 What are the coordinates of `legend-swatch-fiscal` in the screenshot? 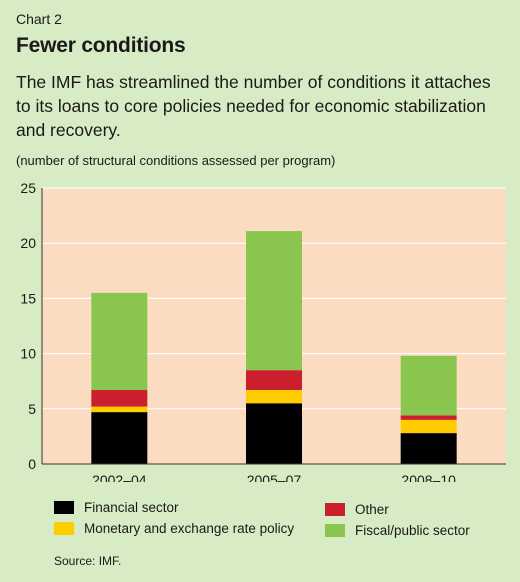 It's located at (335, 530).